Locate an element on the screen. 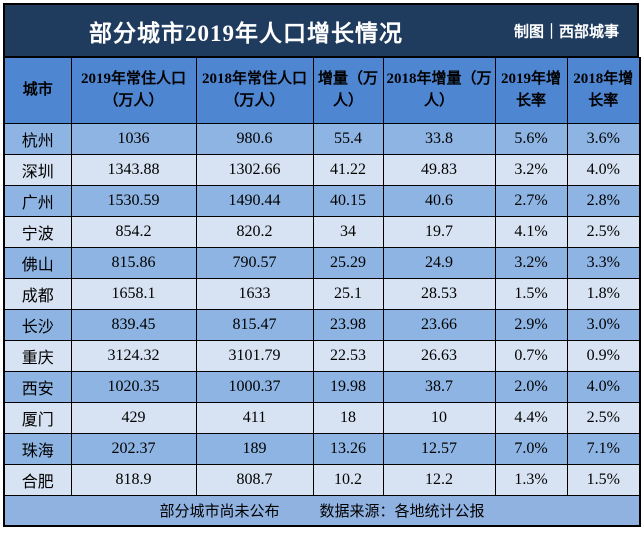  value-cell: 411 is located at coordinates (254, 418).